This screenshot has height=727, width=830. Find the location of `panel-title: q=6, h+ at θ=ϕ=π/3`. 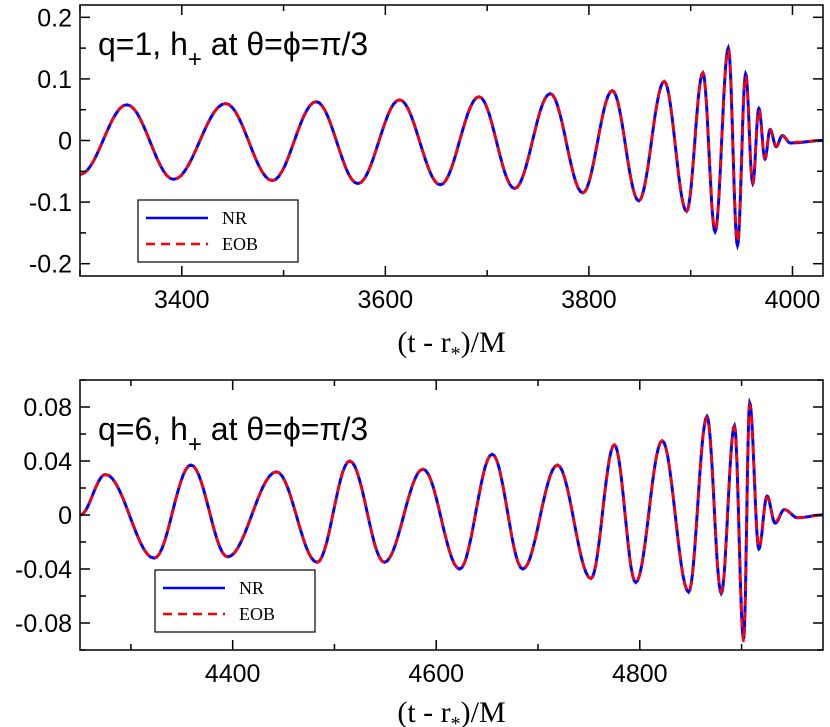

panel-title: q=6, h+ at θ=ϕ=π/3 is located at coordinates (233, 434).